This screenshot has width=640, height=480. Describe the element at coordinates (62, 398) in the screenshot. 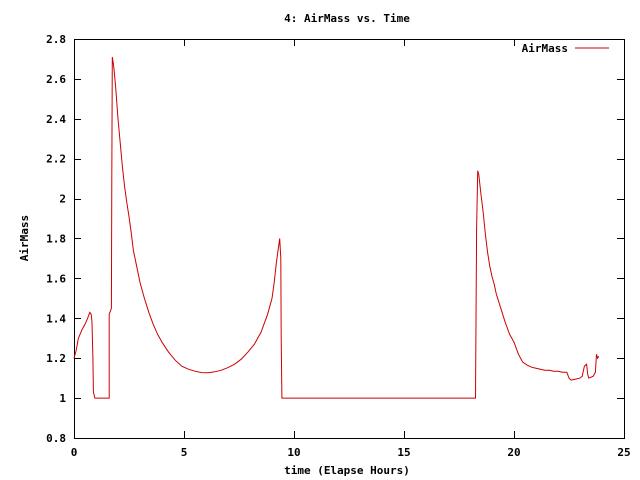

I see `y-tick-label: 1` at that location.